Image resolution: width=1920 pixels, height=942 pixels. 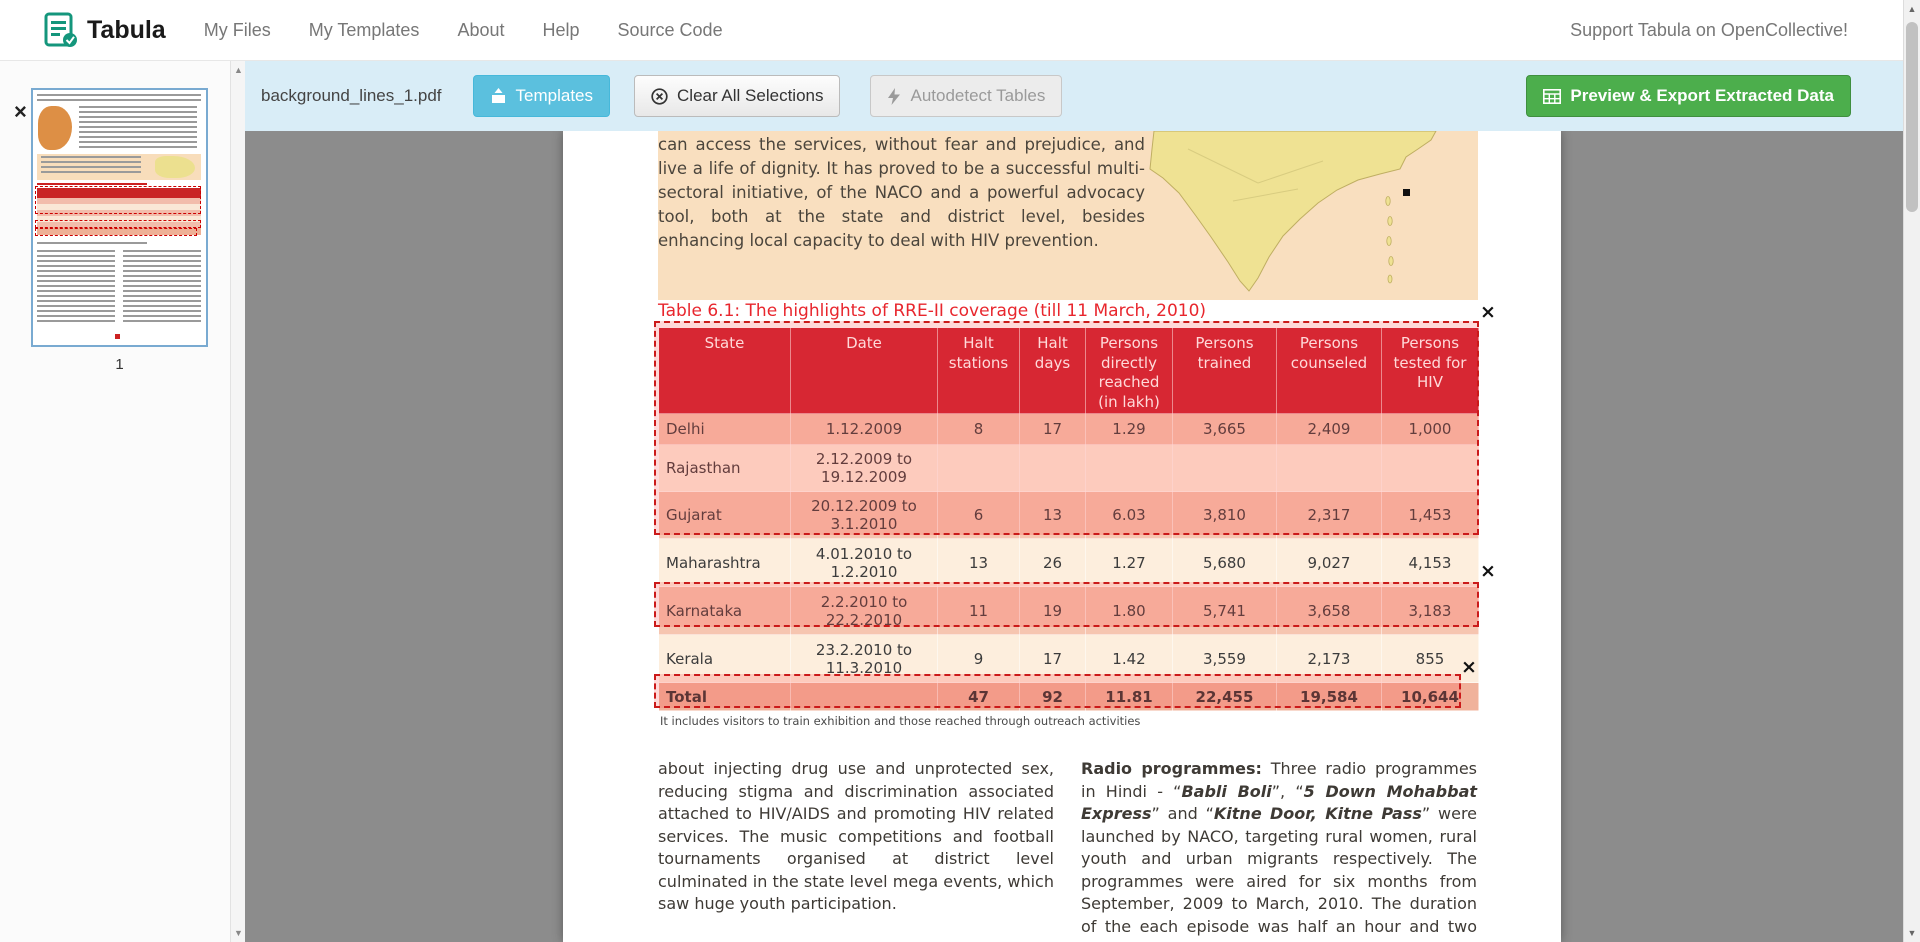 I want to click on table-header-cell: Persons trained, so click(x=1224, y=370).